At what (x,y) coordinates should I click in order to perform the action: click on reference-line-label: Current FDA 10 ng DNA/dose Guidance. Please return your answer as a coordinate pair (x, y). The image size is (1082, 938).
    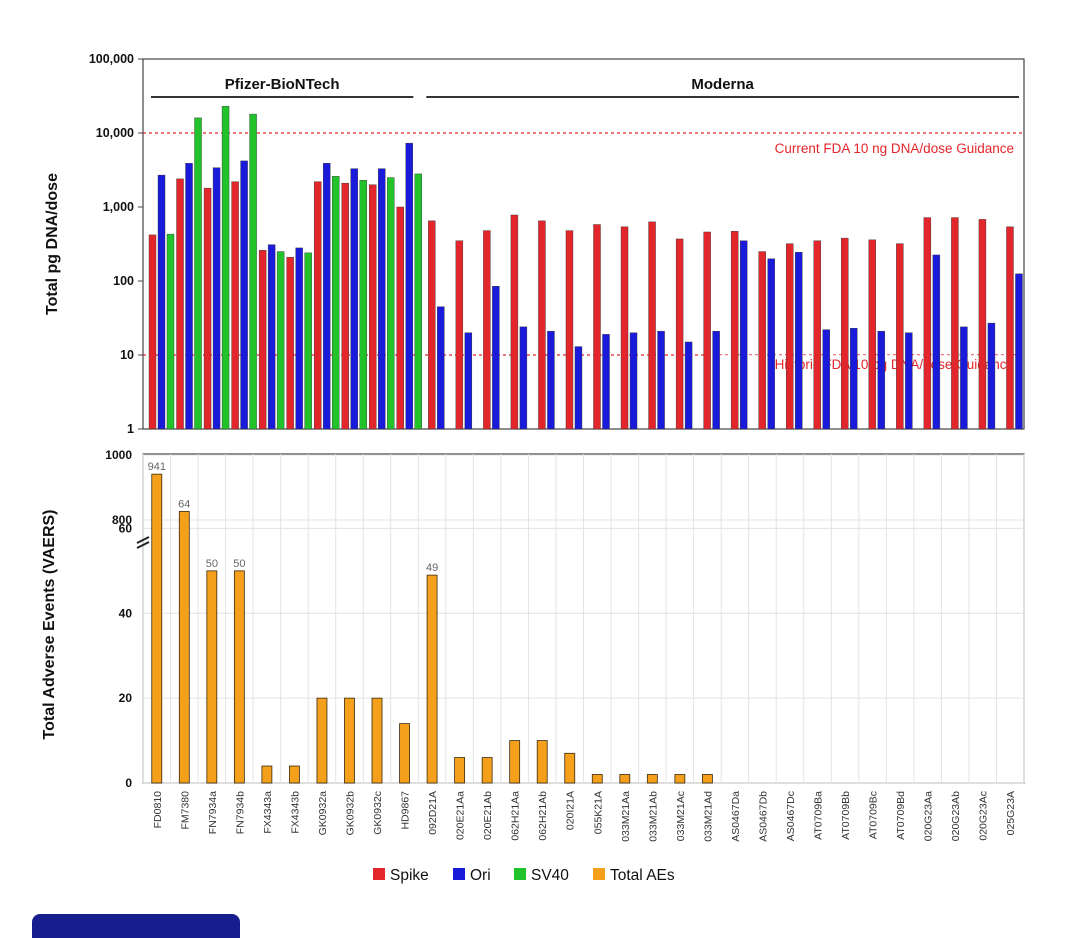
    Looking at the image, I should click on (894, 148).